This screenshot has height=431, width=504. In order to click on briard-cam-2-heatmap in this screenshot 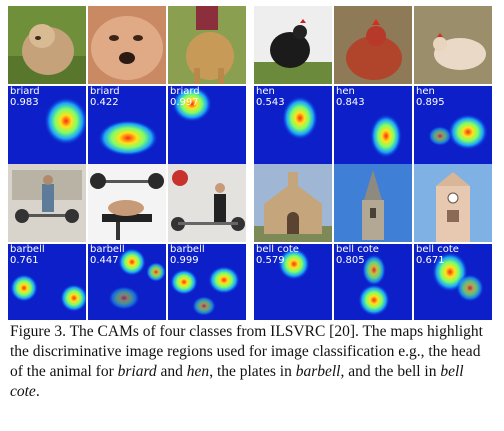, I will do `click(127, 125)`.